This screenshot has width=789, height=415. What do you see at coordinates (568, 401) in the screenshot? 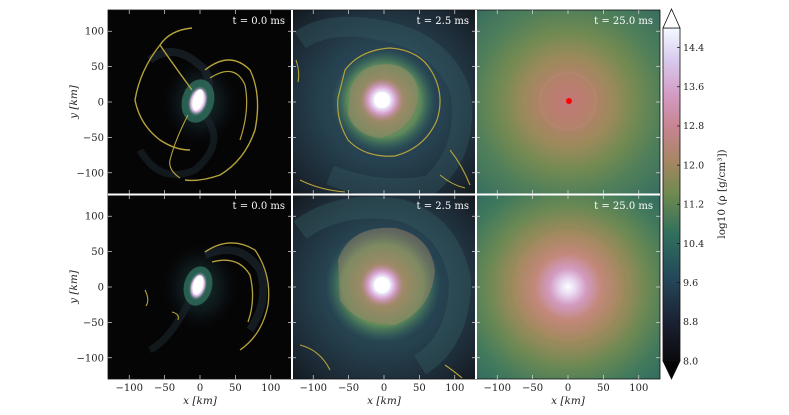
I see `x-axis-label-col2: x [km]` at bounding box center [568, 401].